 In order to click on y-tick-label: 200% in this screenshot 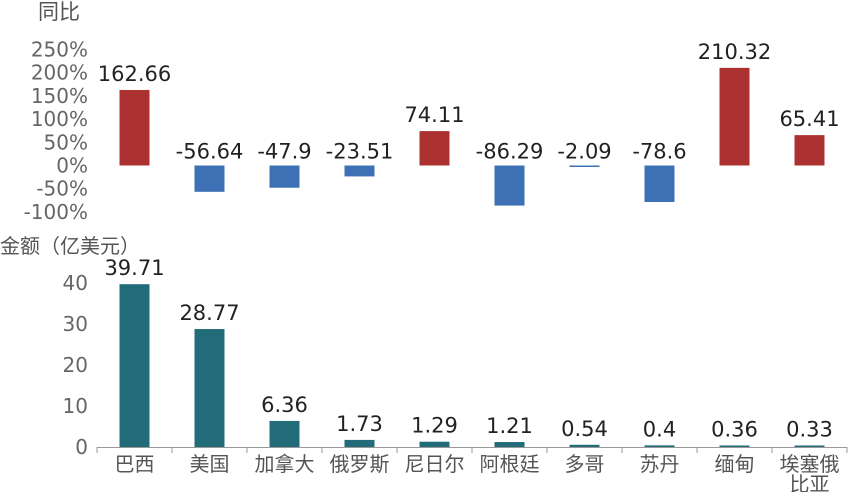, I will do `click(59, 73)`.